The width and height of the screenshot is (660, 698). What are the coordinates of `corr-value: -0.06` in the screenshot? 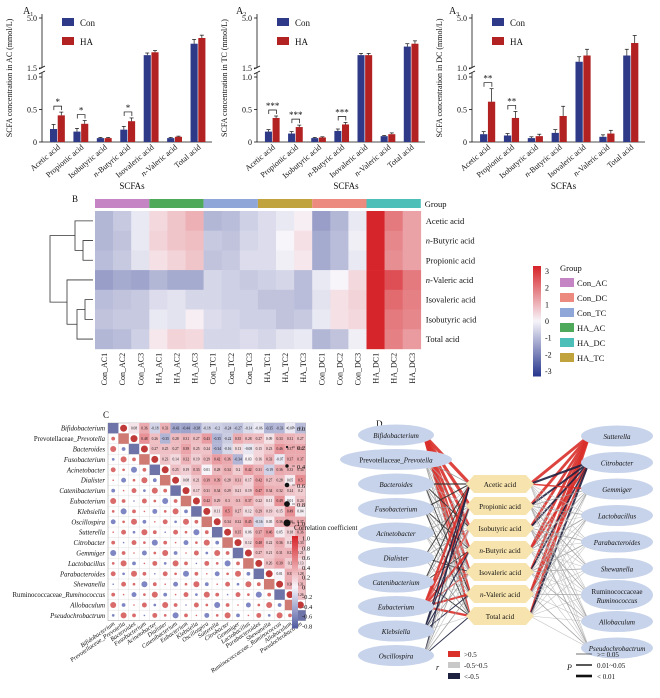 It's located at (259, 428).